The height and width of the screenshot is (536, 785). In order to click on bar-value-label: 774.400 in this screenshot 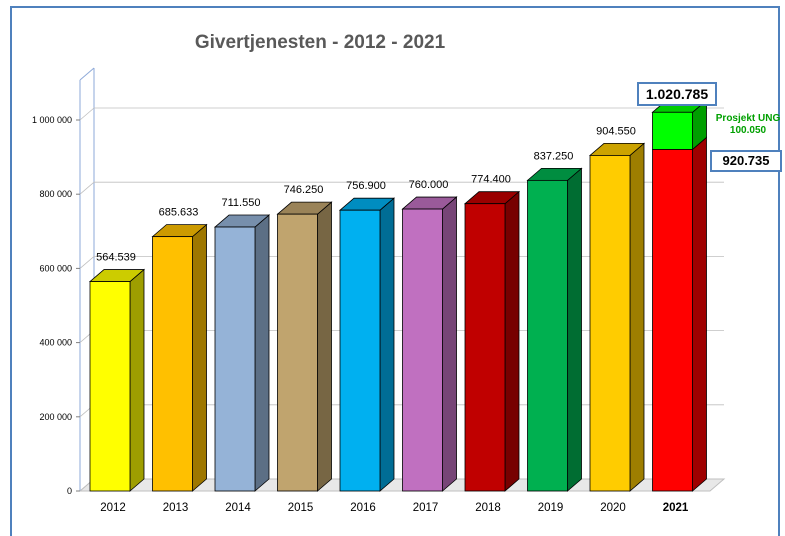, I will do `click(491, 180)`.